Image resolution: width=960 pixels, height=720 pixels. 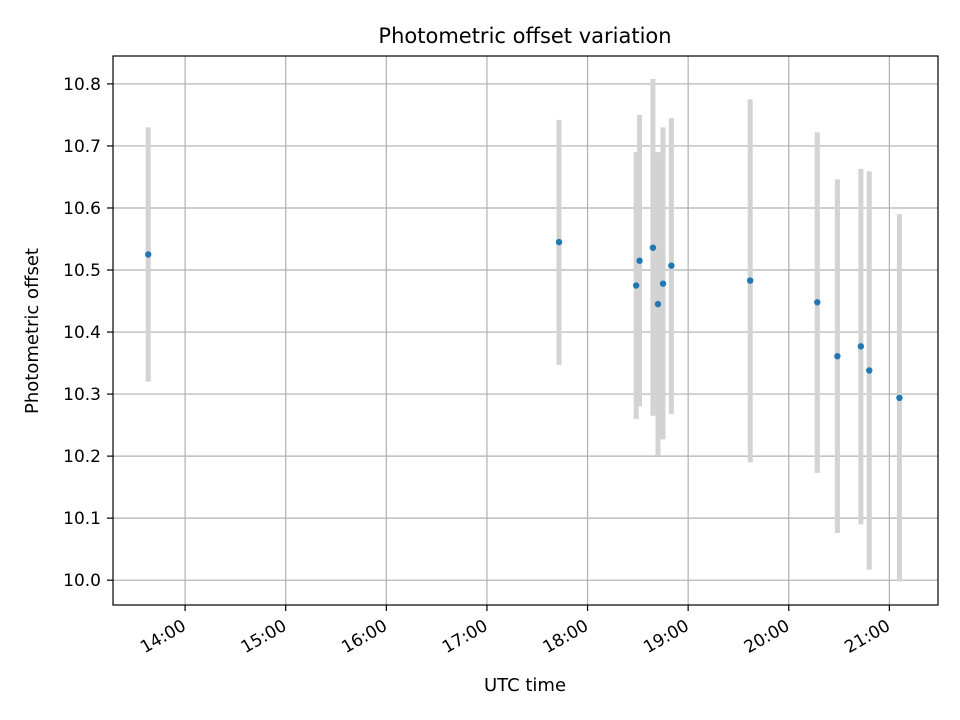 I want to click on x-tick-label: 14:00, so click(x=163, y=637).